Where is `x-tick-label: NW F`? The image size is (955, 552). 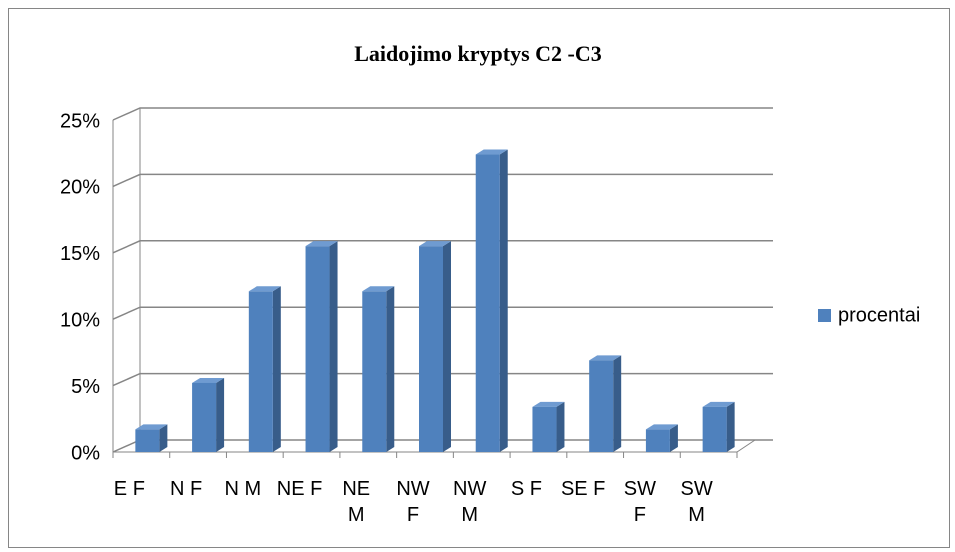 x-tick-label: NW F is located at coordinates (413, 502).